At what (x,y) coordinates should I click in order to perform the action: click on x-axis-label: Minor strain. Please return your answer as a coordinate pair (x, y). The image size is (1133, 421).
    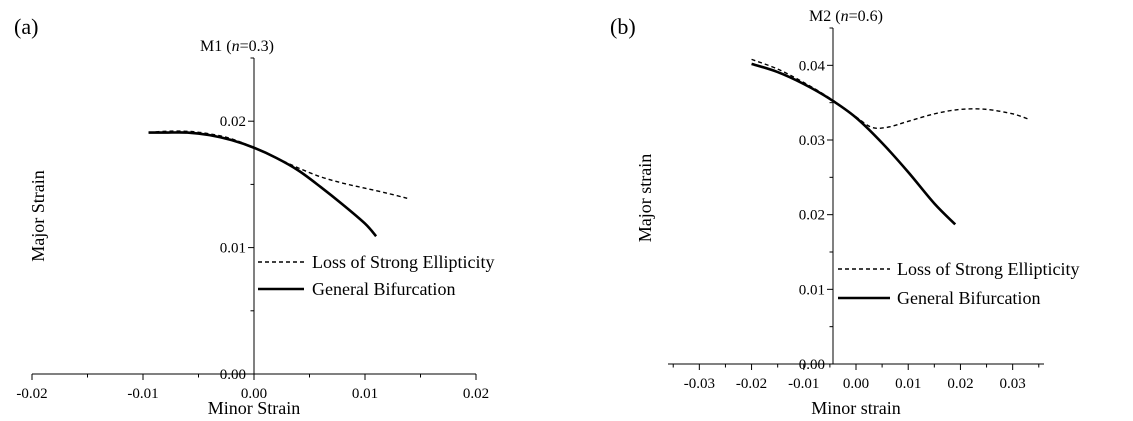
    Looking at the image, I should click on (856, 408).